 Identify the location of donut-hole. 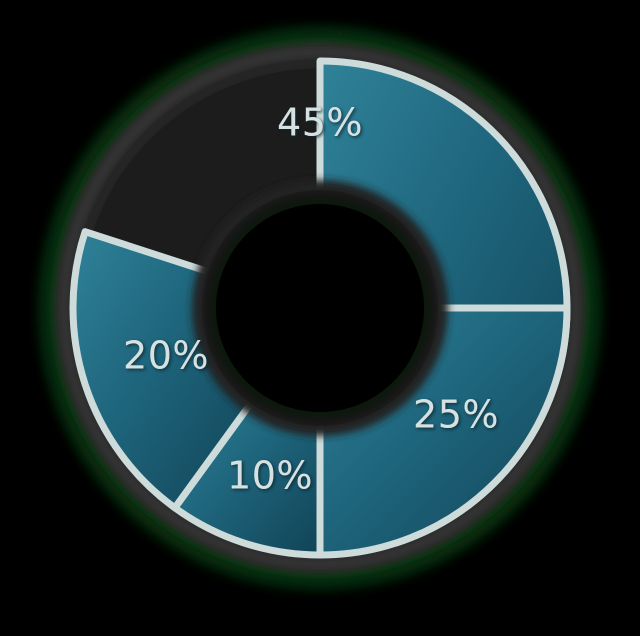
(320, 308).